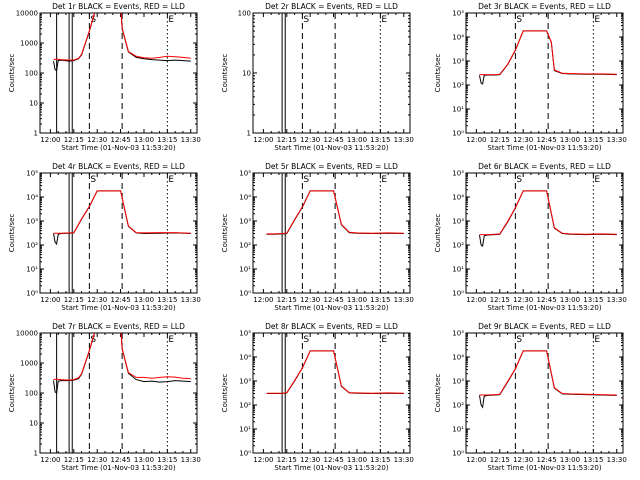 The height and width of the screenshot is (480, 640). What do you see at coordinates (331, 6) in the screenshot?
I see `chart-title: Det 2r BLACK = Events, RED = LLD` at bounding box center [331, 6].